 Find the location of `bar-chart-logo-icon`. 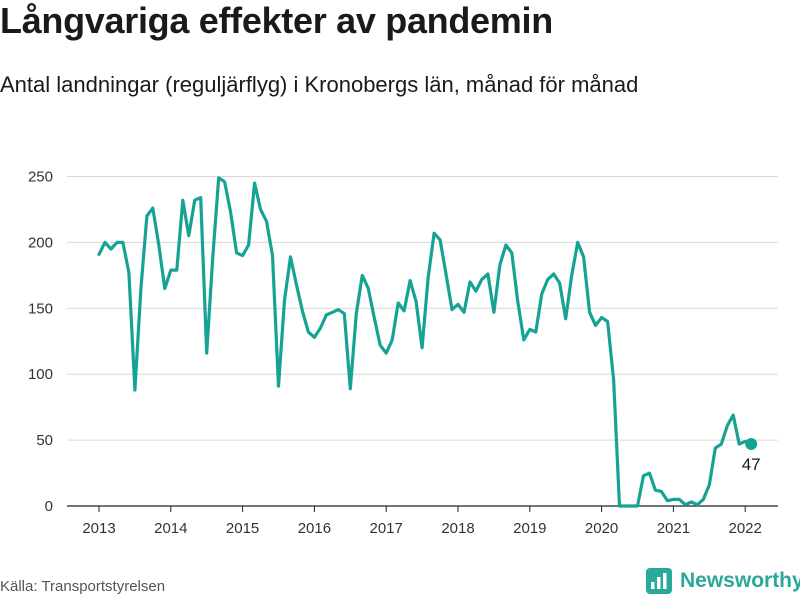

bar-chart-logo-icon is located at coordinates (659, 581).